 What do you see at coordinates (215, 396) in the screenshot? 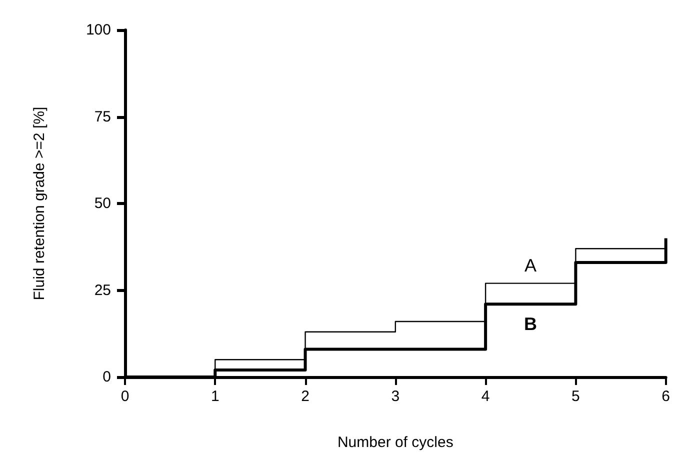
I see `x-tick-label: 1` at bounding box center [215, 396].